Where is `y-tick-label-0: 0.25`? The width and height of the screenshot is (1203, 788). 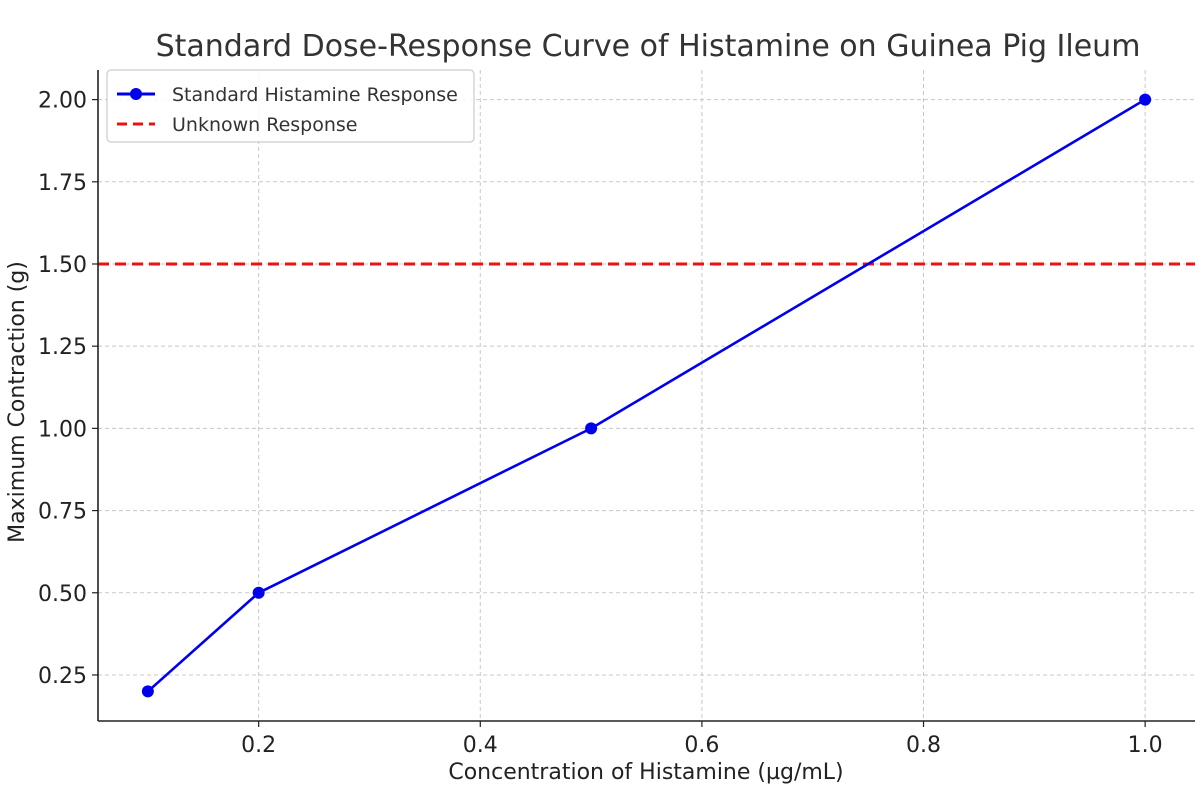 y-tick-label-0: 0.25 is located at coordinates (62, 676).